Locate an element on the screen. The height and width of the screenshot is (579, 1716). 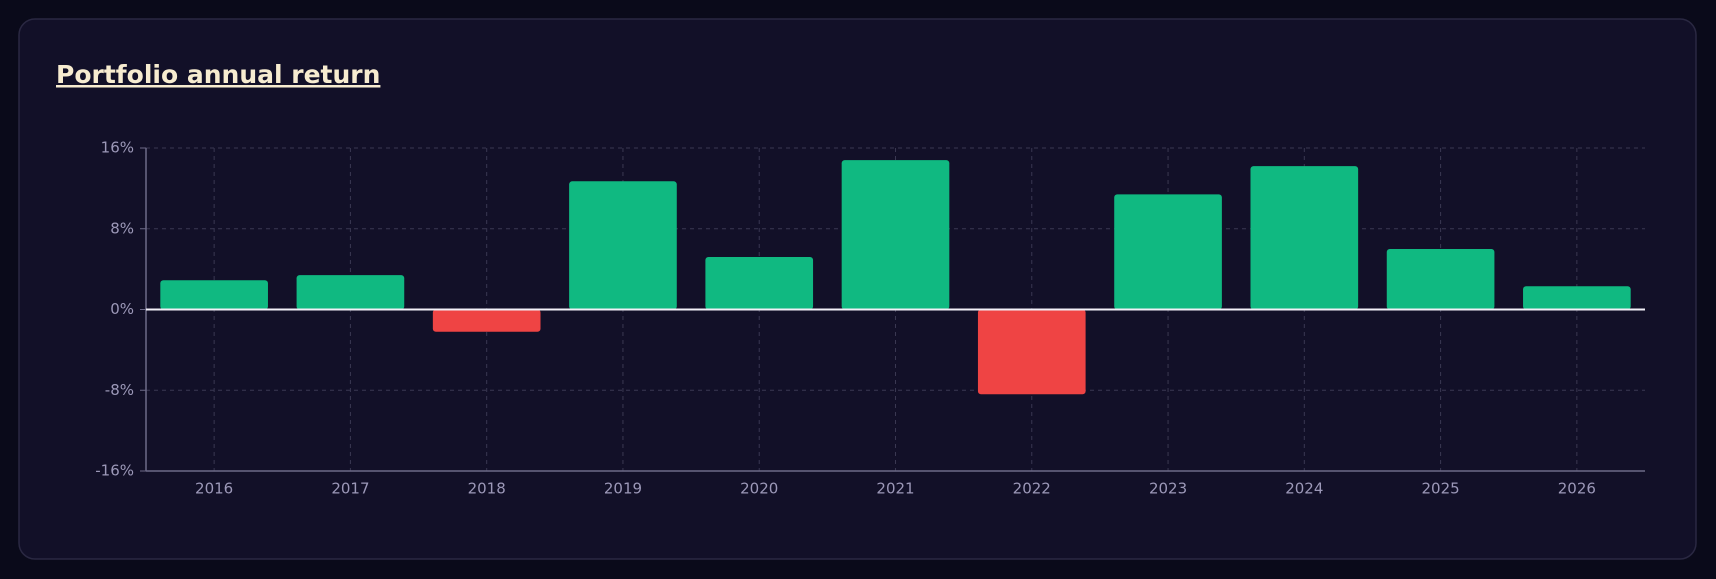
x-tick-label: 2026 is located at coordinates (1577, 489).